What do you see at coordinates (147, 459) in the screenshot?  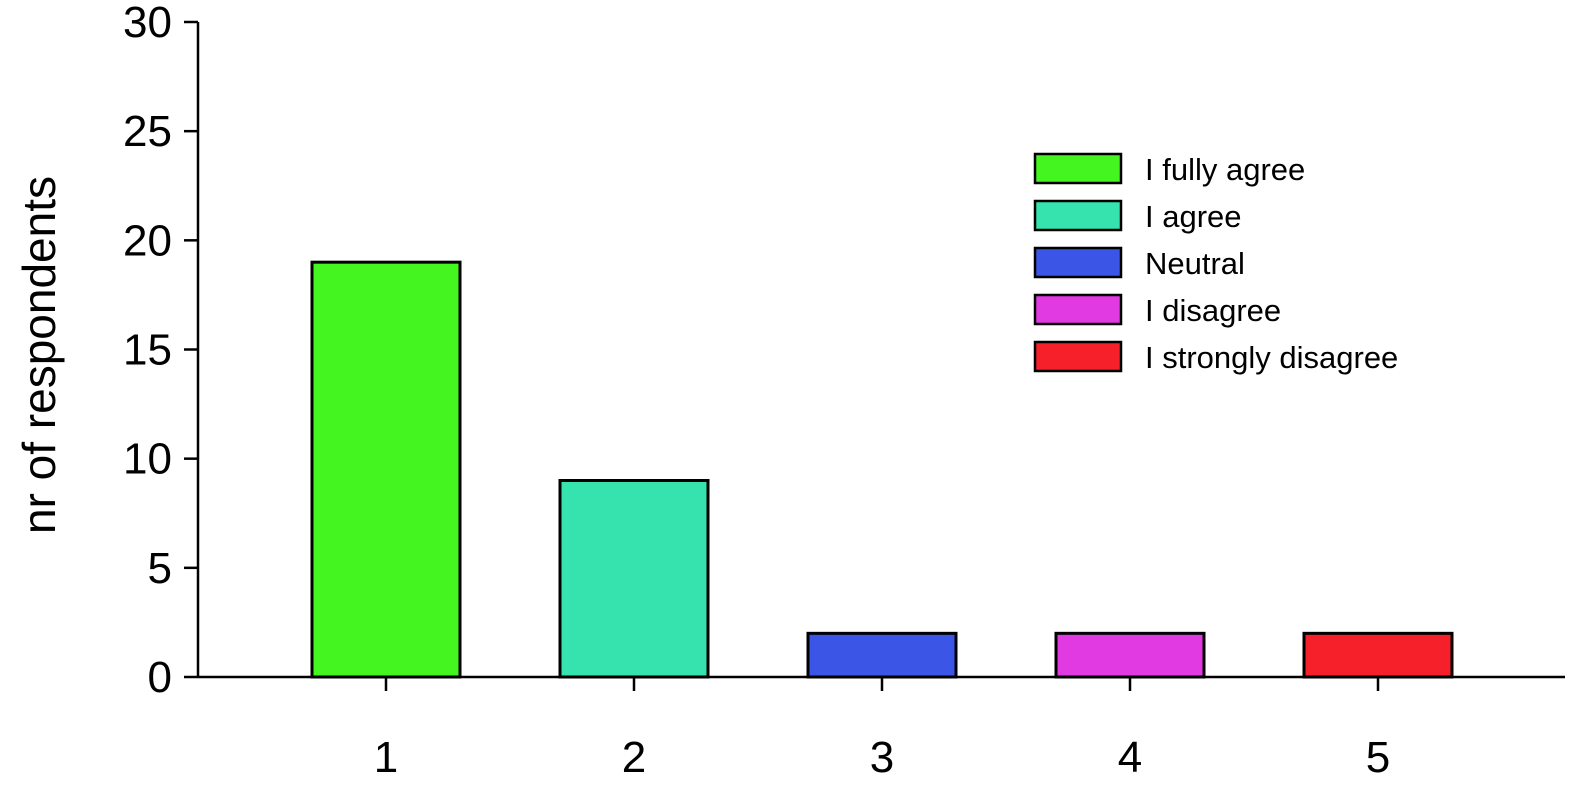 I see `y-tick-label: 10` at bounding box center [147, 459].